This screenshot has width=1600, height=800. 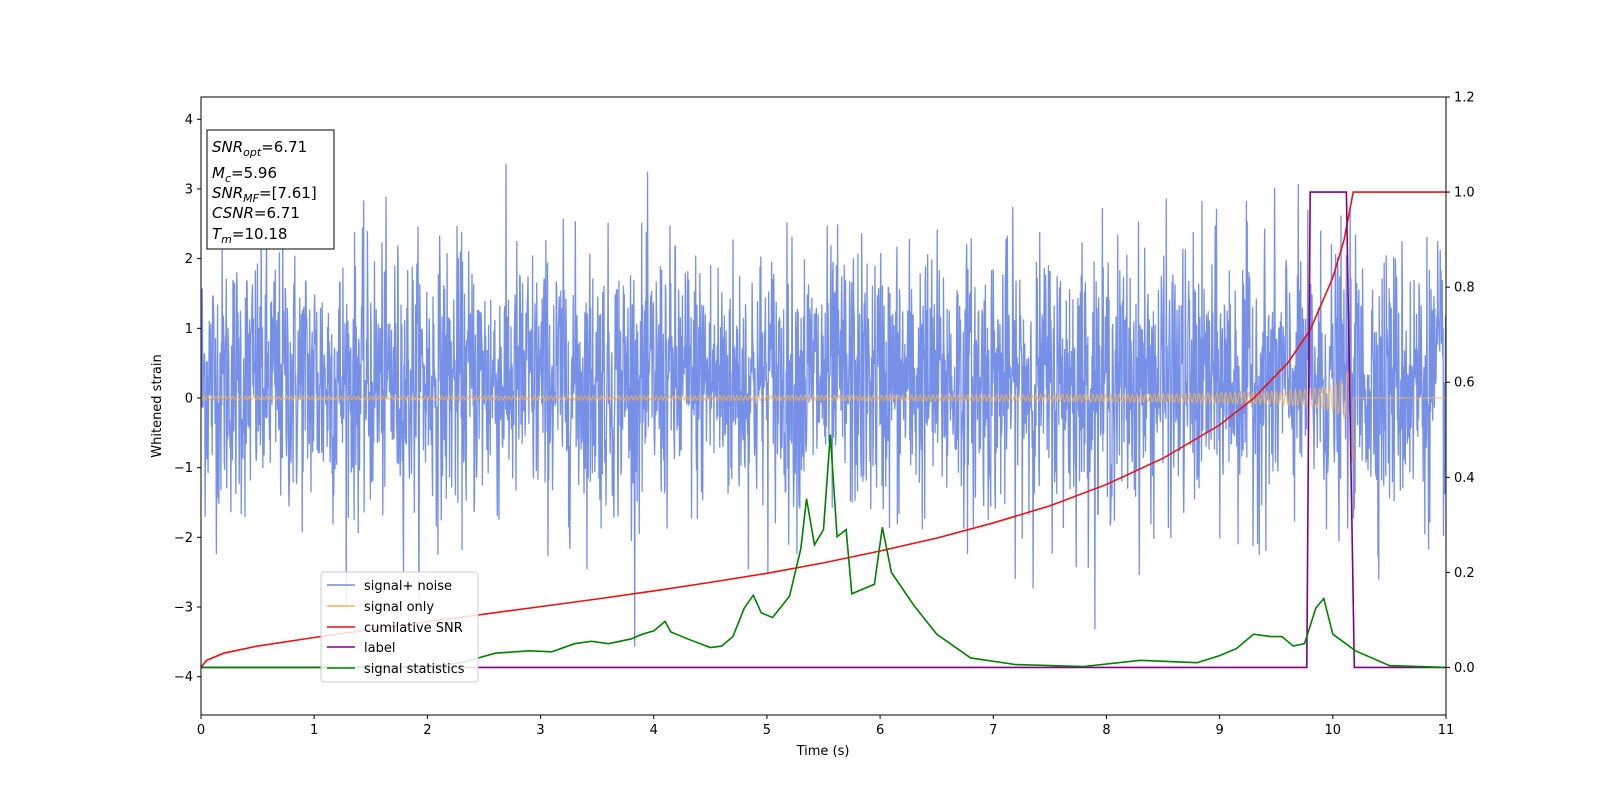 What do you see at coordinates (183, 677) in the screenshot?
I see `y-tick-label: −4` at bounding box center [183, 677].